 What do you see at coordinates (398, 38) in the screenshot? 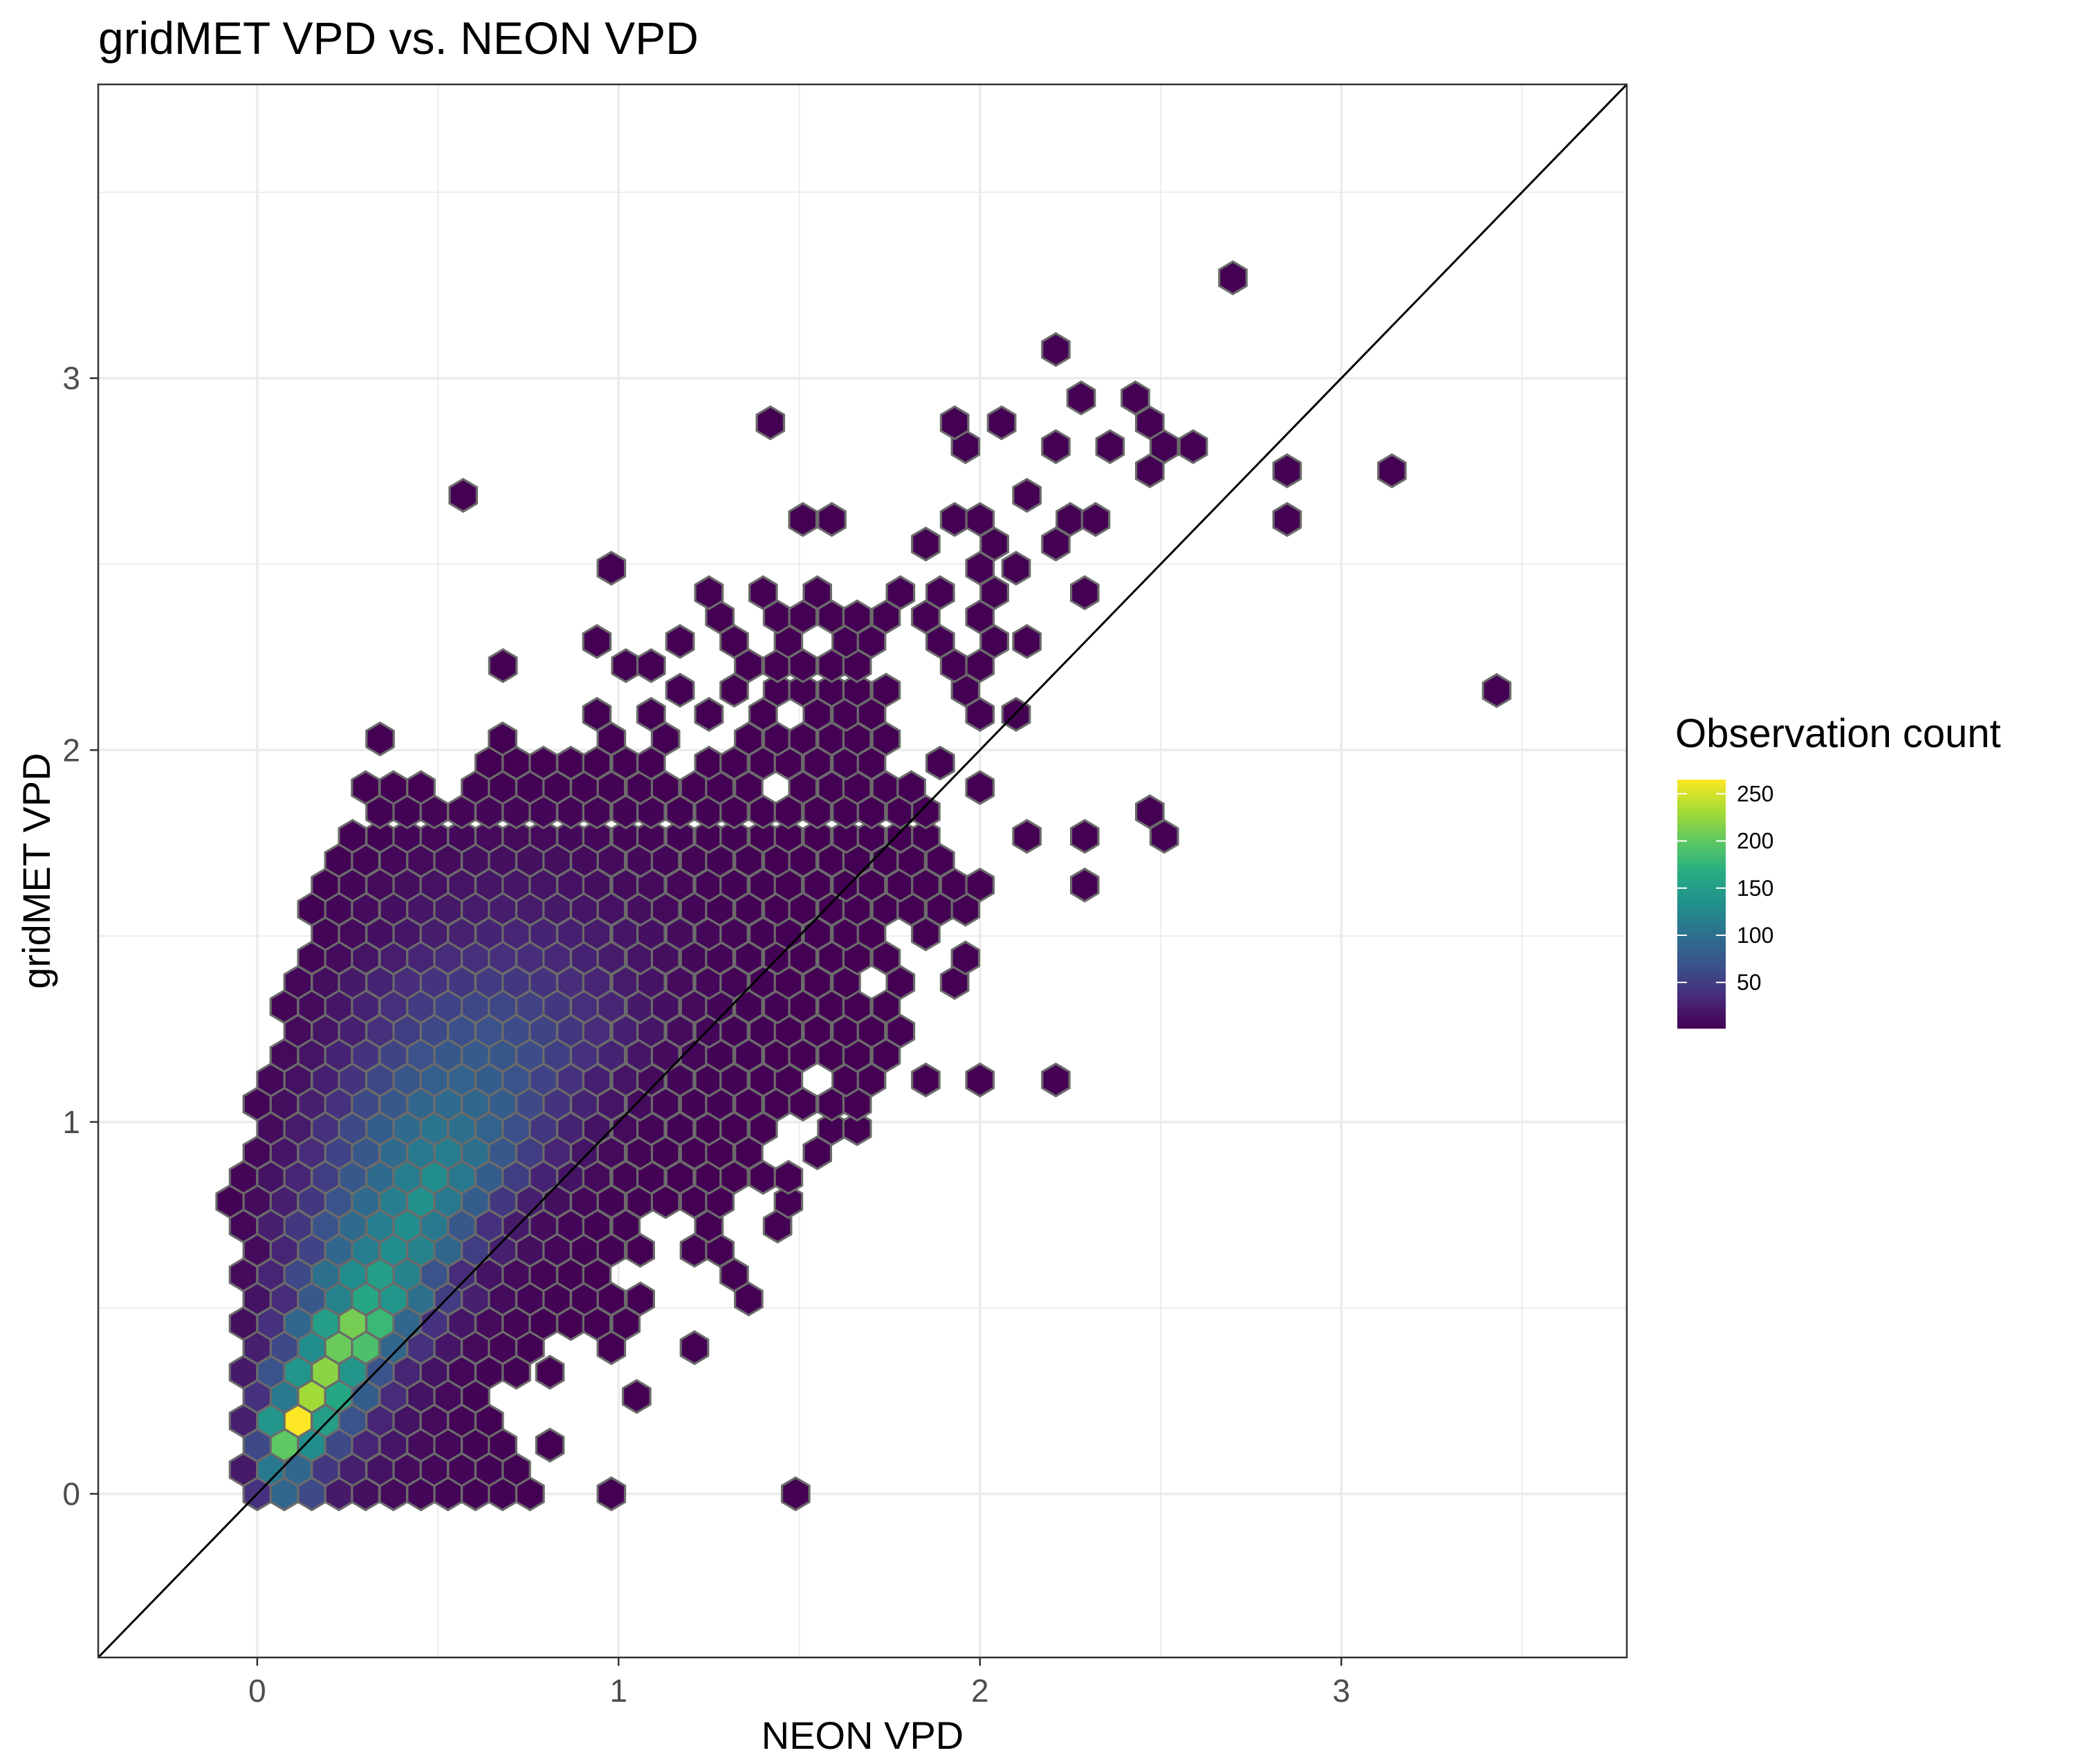
I see `chart-title: gridMET VPD vs. NEON VPD` at bounding box center [398, 38].